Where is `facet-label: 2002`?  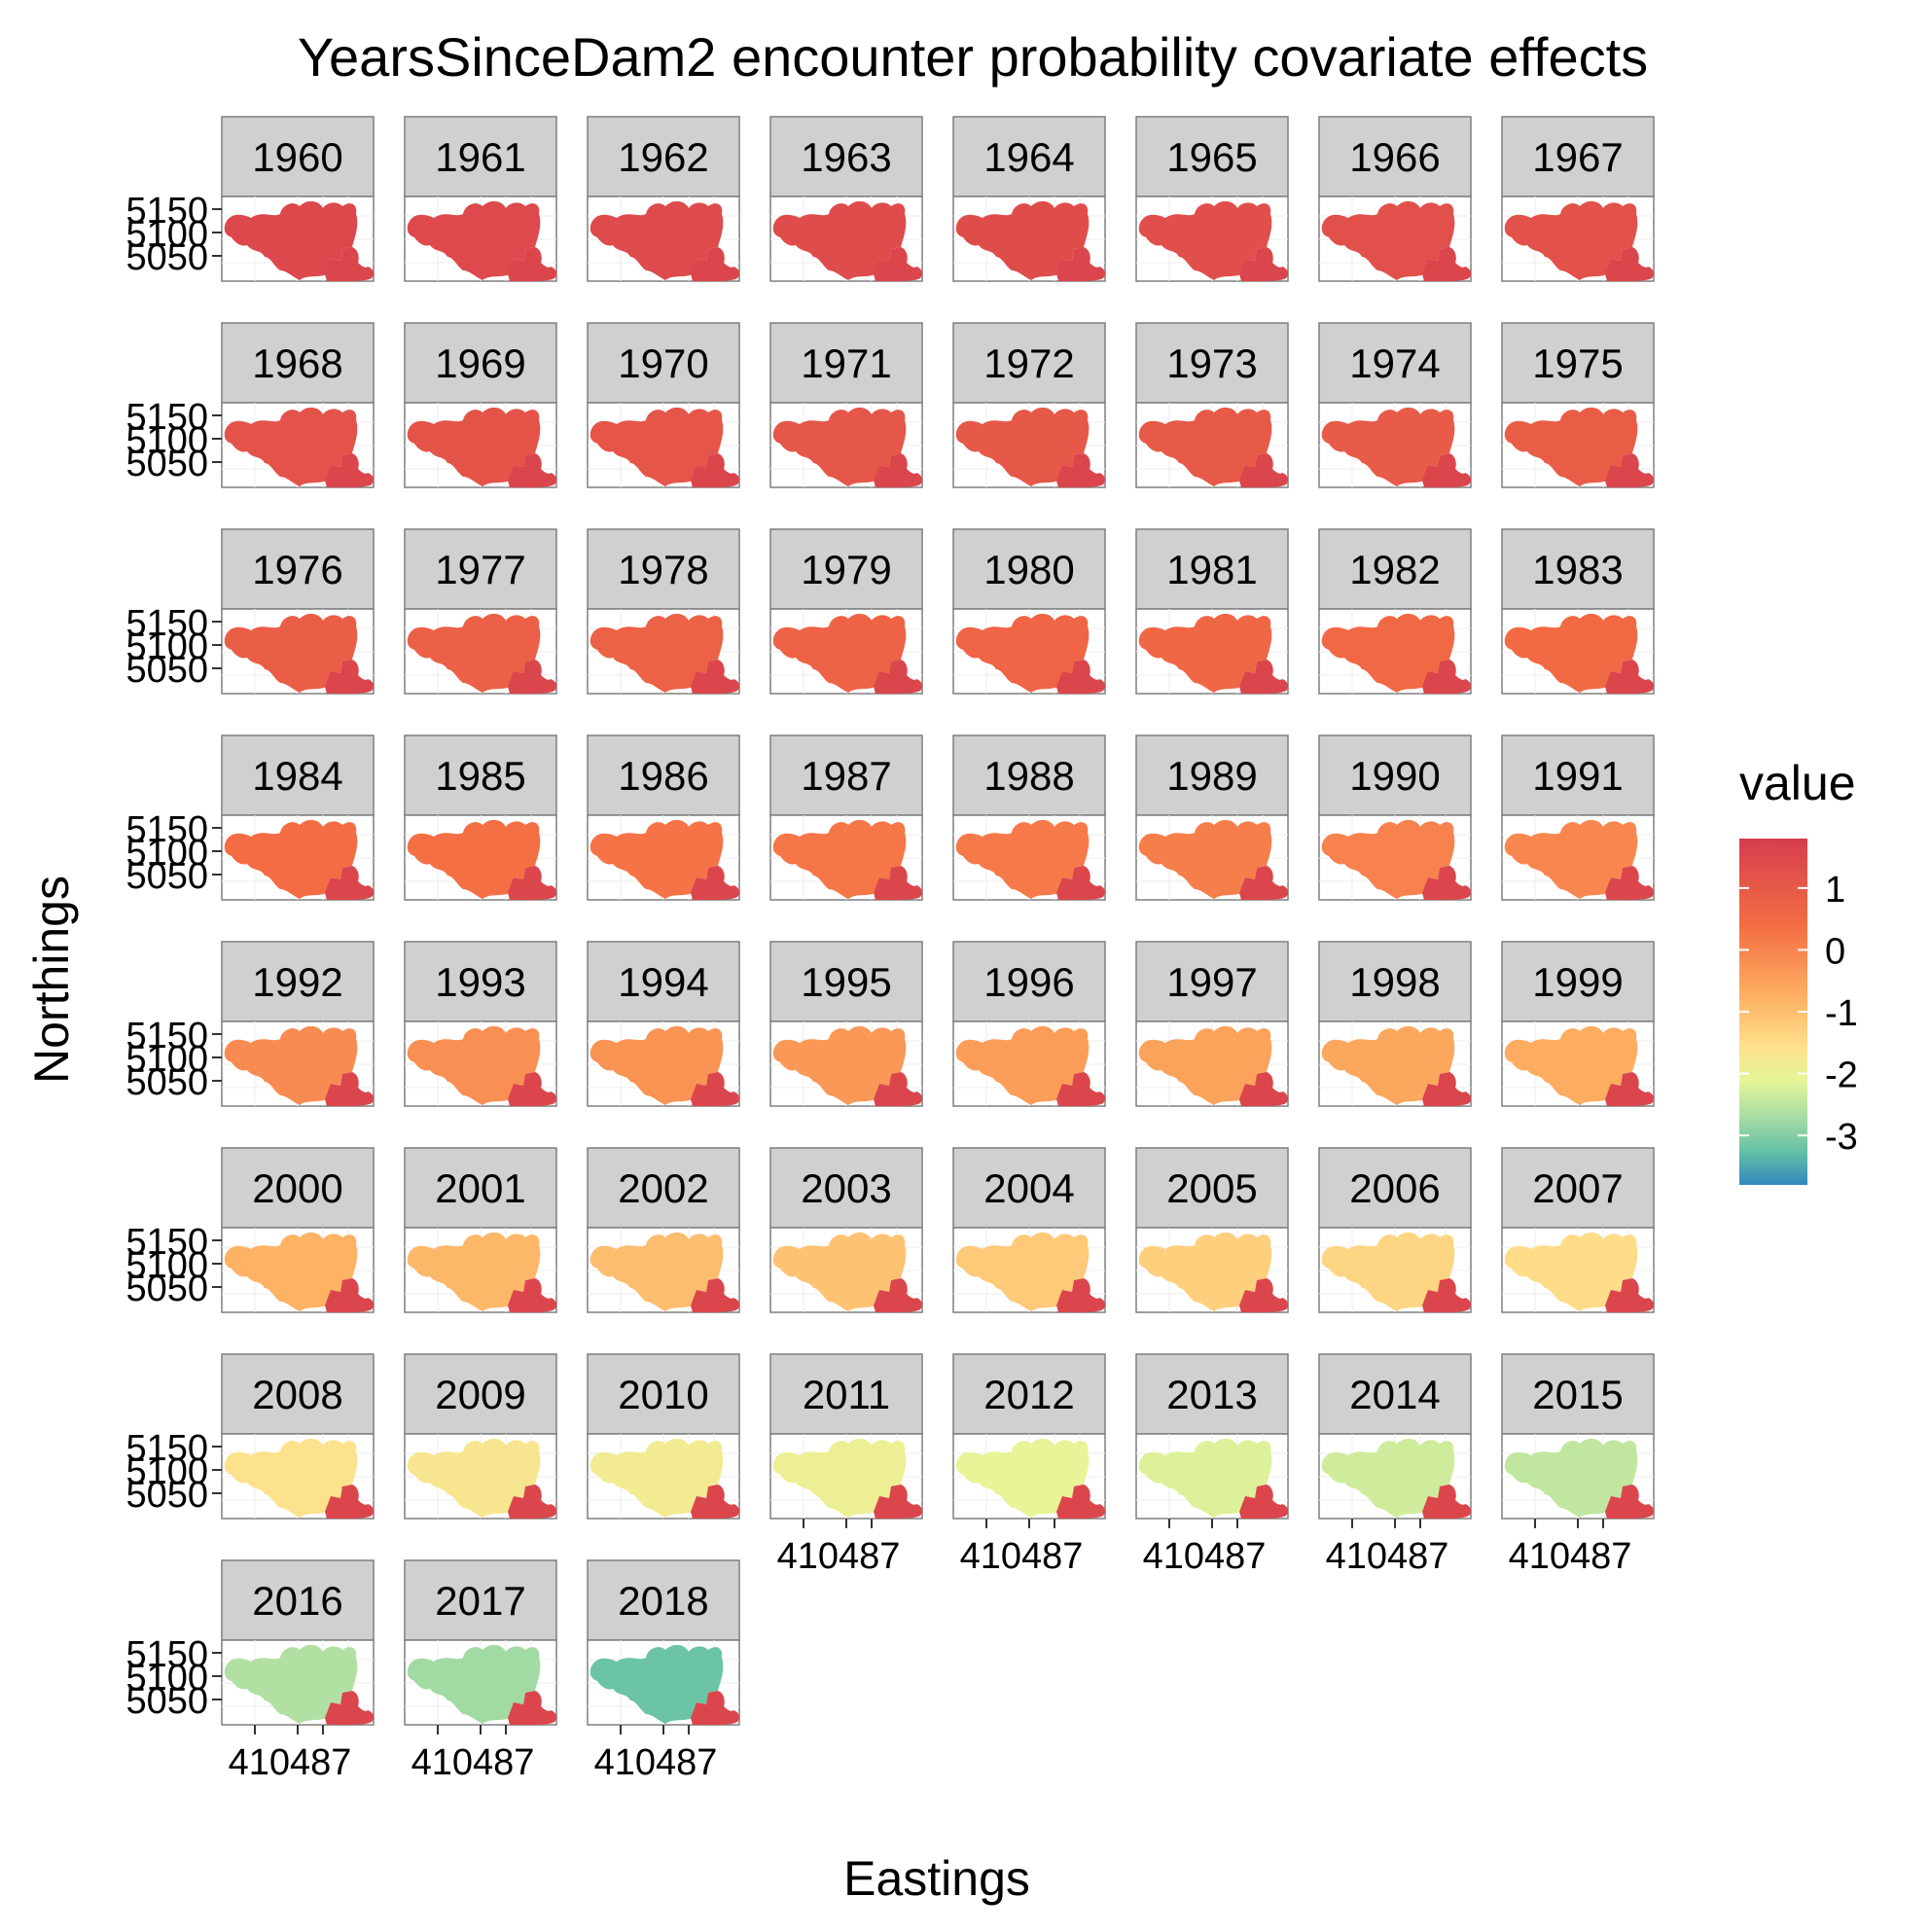 facet-label: 2002 is located at coordinates (663, 1188).